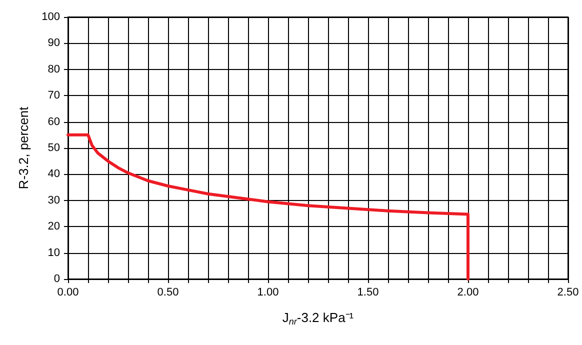  Describe the element at coordinates (168, 292) in the screenshot. I see `x-tick-label: 0.50` at that location.